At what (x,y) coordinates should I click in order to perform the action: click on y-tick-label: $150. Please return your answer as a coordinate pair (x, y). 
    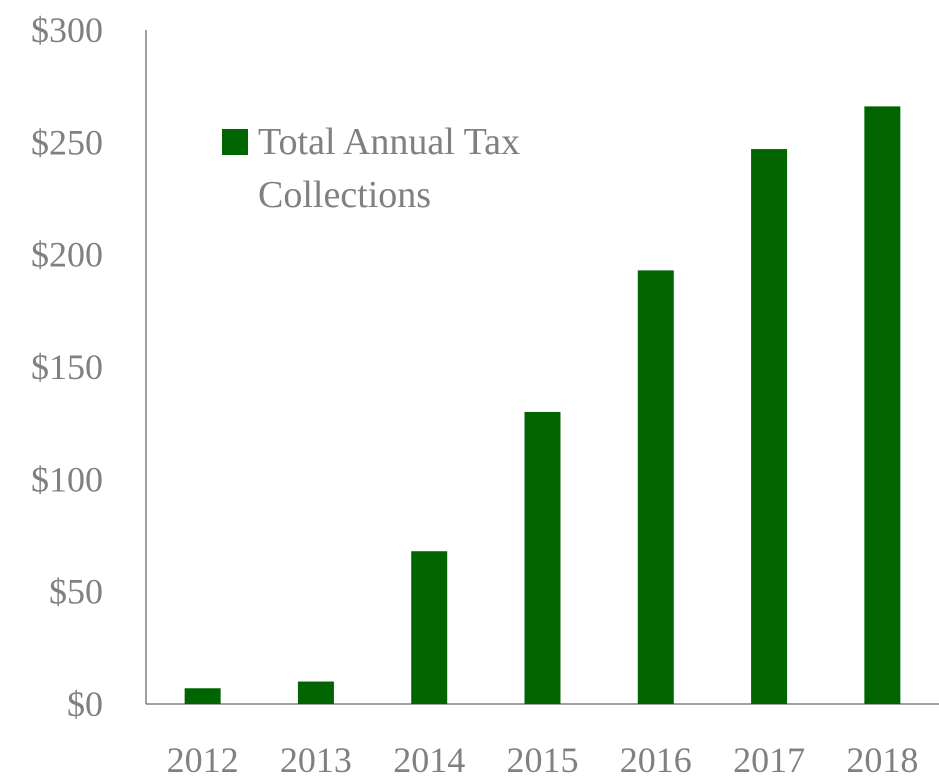
    Looking at the image, I should click on (67, 367).